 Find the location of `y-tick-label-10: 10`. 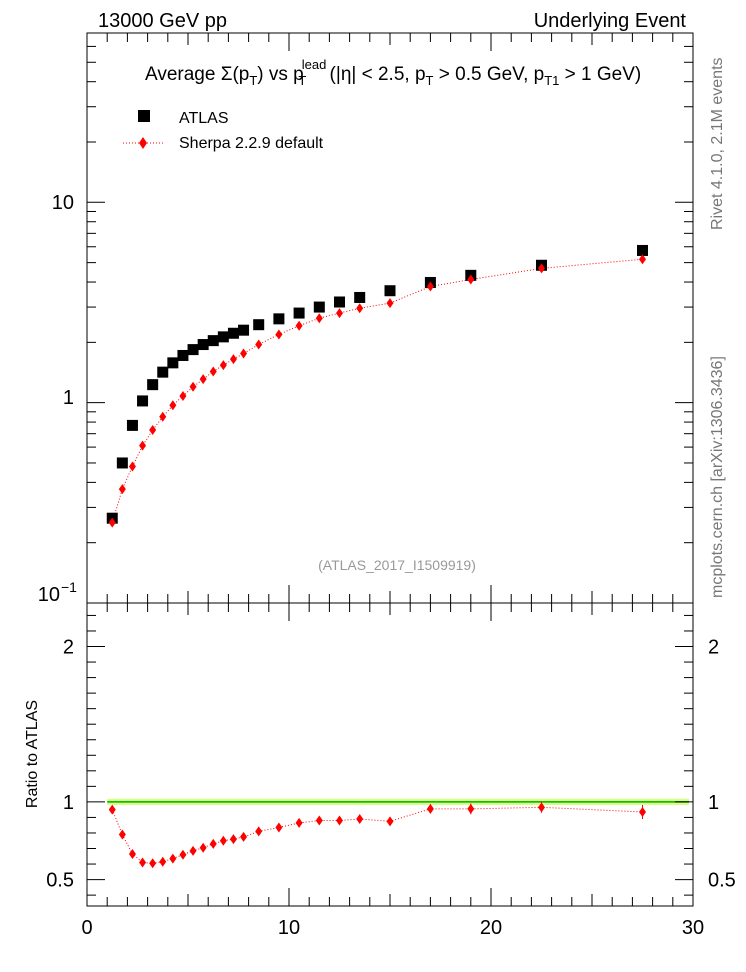

y-tick-label-10: 10 is located at coordinates (63, 203).